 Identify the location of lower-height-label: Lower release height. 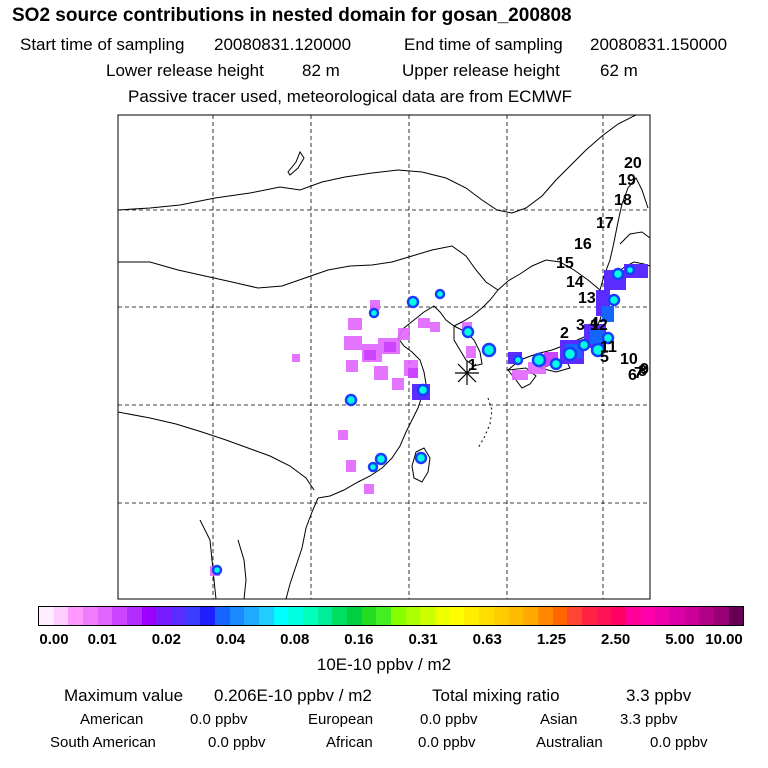
(185, 70).